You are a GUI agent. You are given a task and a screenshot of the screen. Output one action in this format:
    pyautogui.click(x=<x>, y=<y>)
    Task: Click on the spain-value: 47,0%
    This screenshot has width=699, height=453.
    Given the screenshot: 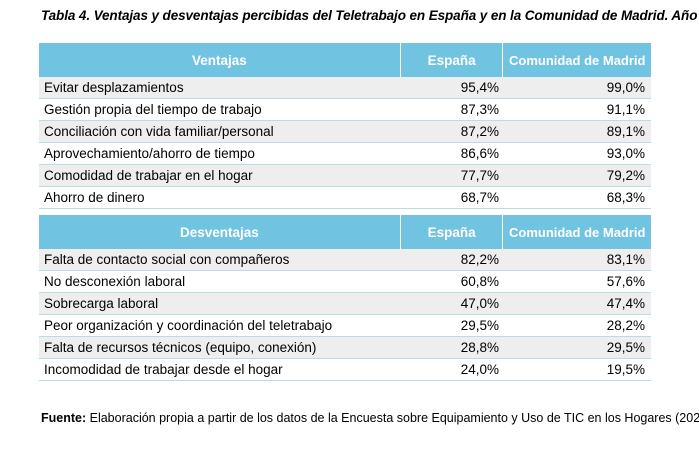 What is the action you would take?
    pyautogui.click(x=479, y=303)
    